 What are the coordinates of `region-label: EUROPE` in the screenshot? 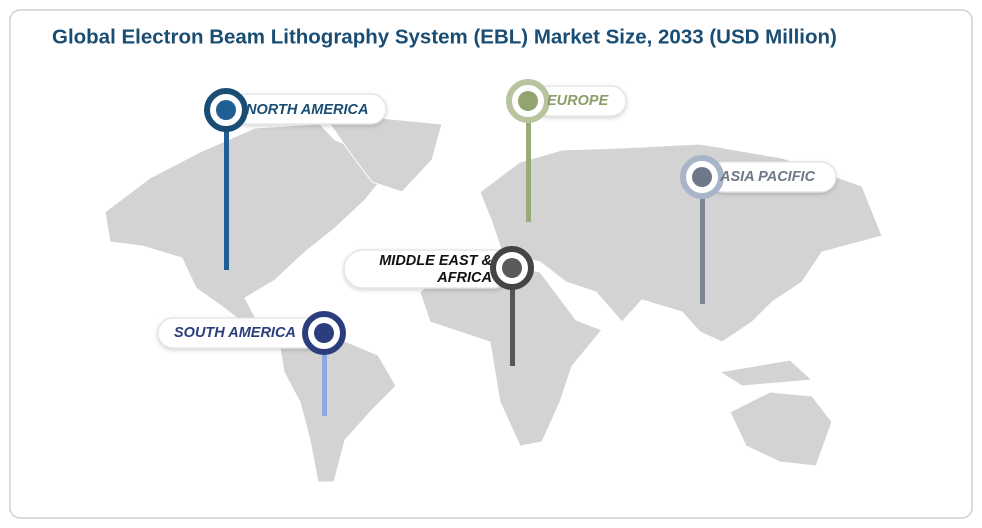 It's located at (578, 101).